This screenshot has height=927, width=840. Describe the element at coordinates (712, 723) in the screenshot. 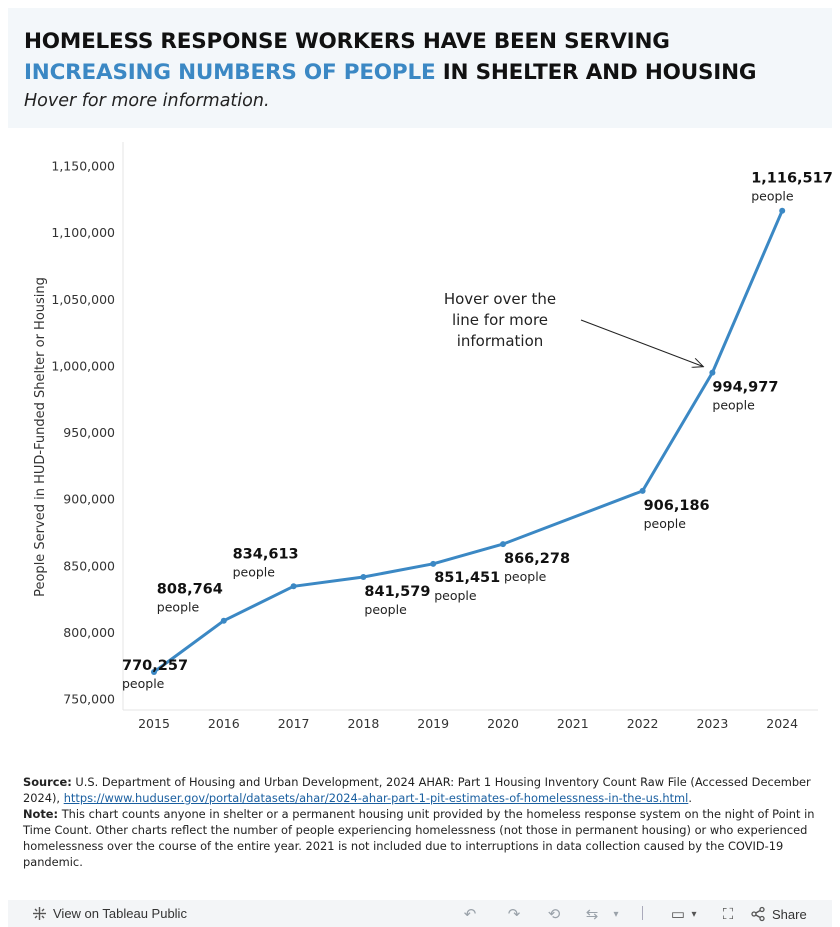

I see `x-tick-label: 2023` at that location.